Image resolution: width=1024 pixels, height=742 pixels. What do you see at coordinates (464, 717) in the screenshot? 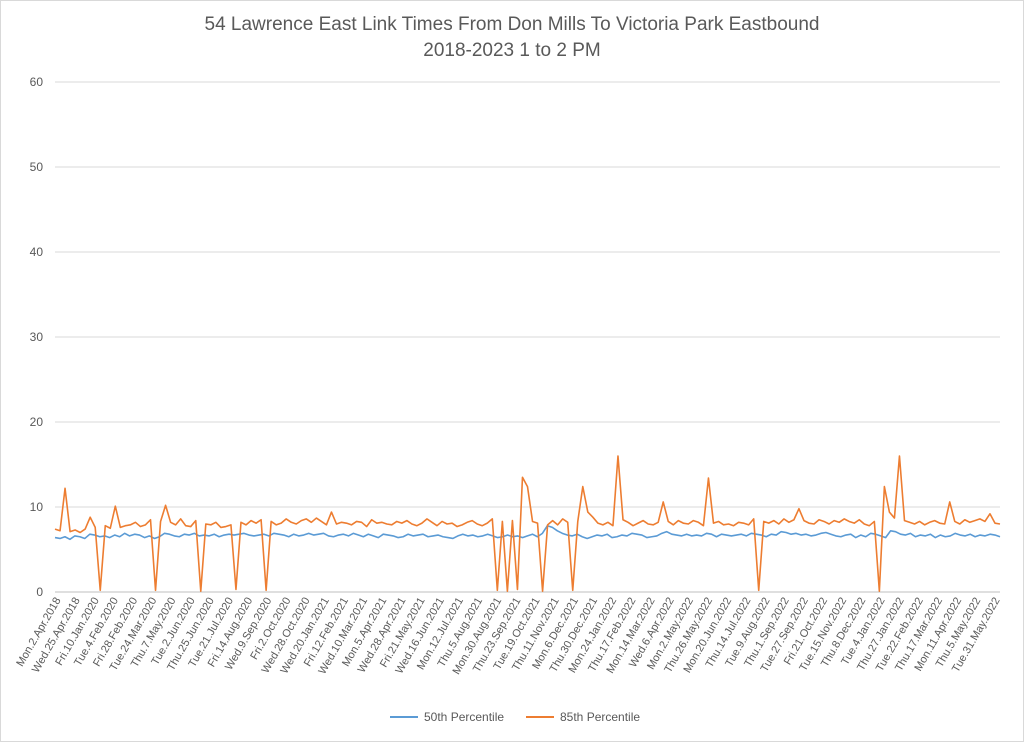
I see `legend-label-50th: 50th Percentile` at bounding box center [464, 717].